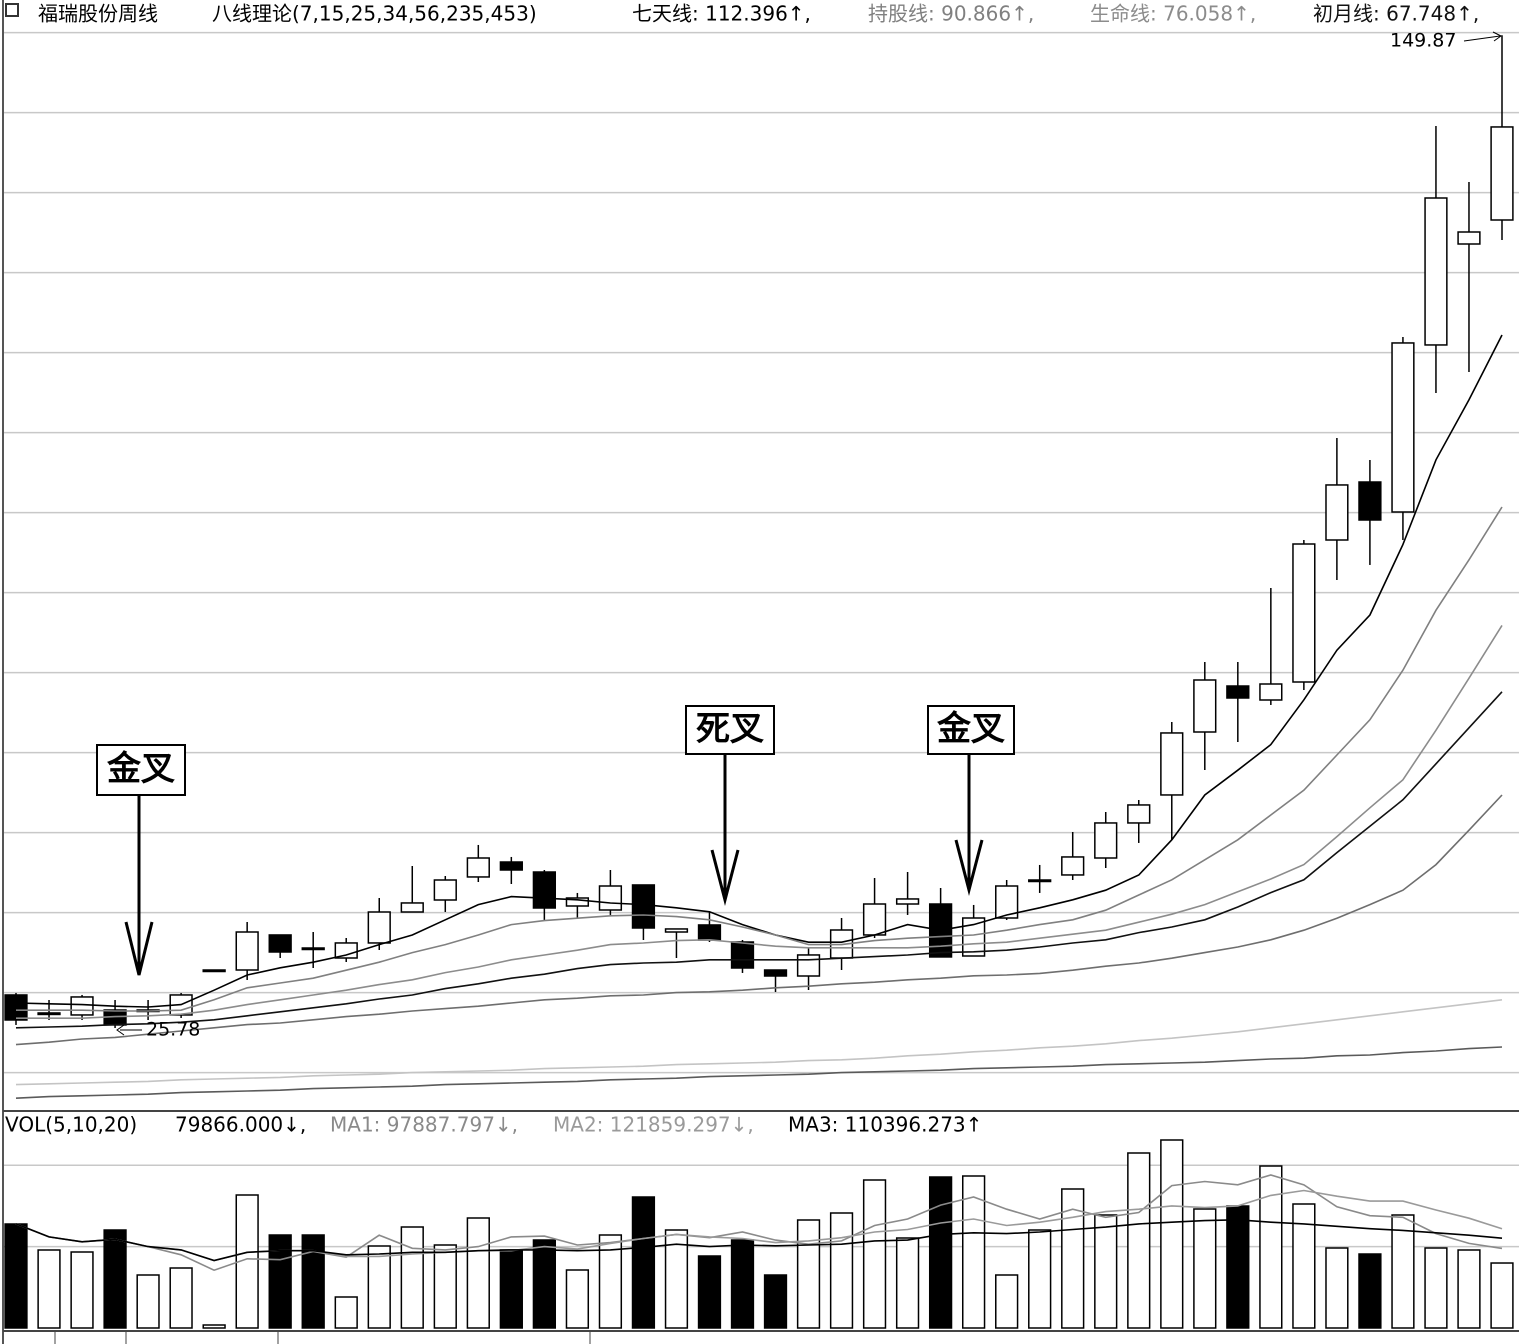 The height and width of the screenshot is (1344, 1519). Describe the element at coordinates (951, 14) in the screenshot. I see `legend-entry: 持股线: 90.866↑,` at that location.